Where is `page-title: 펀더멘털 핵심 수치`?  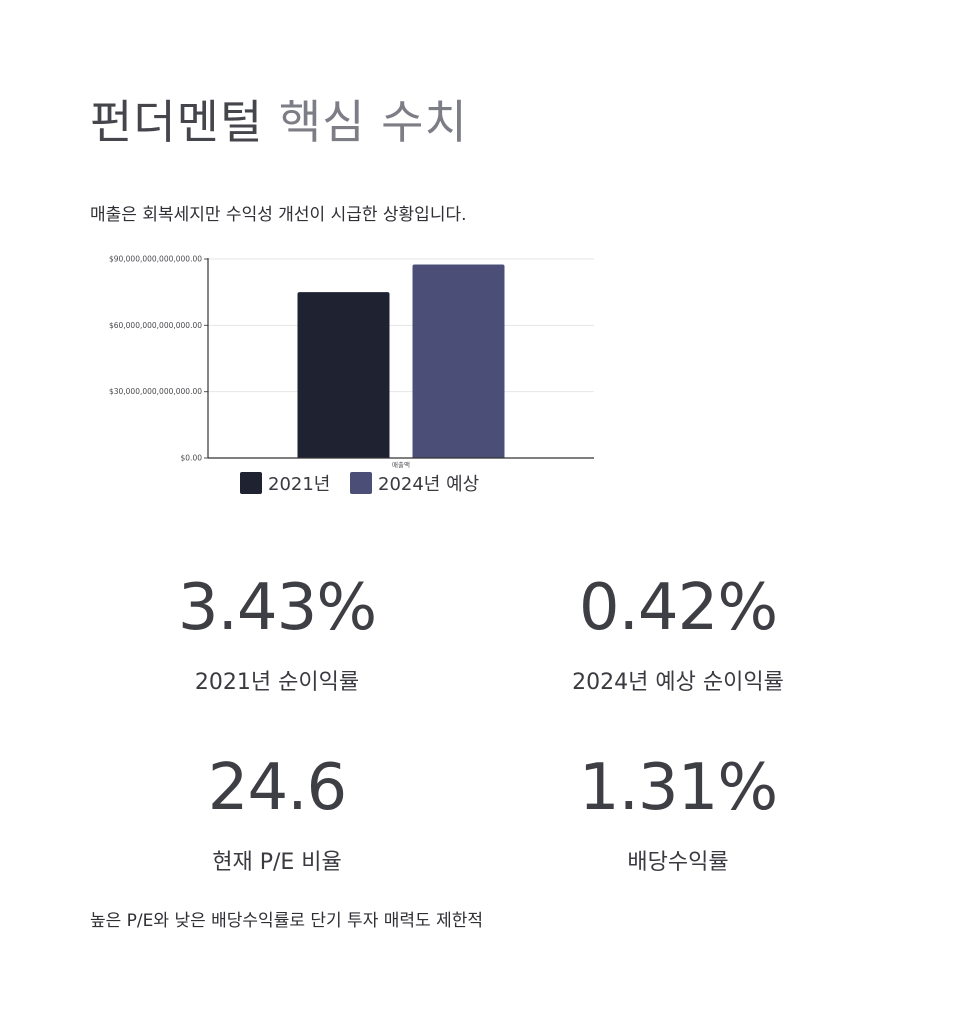
page-title: 펀더멘털 핵심 수치 is located at coordinates (279, 119).